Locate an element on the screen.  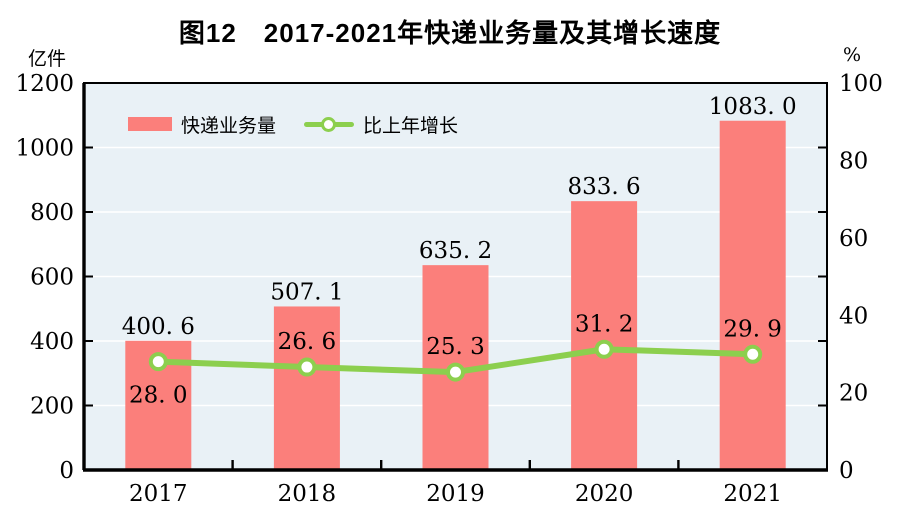
growth-value-label: 31. 2 is located at coordinates (604, 324).